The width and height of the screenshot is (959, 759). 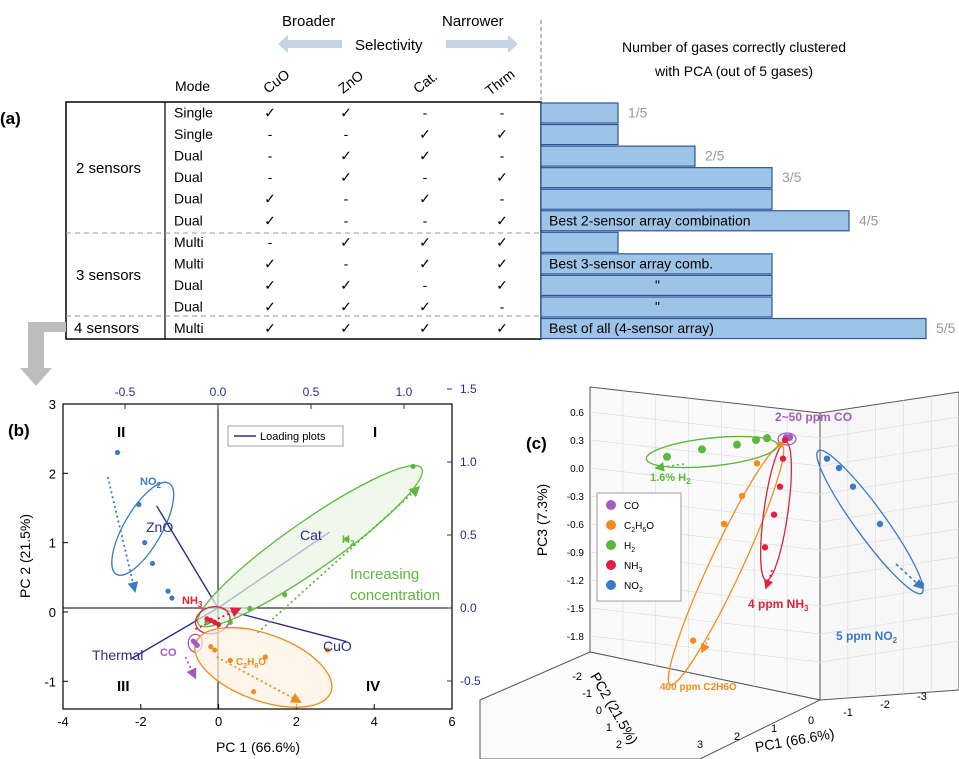 I want to click on cell-cat: -, so click(x=425, y=220).